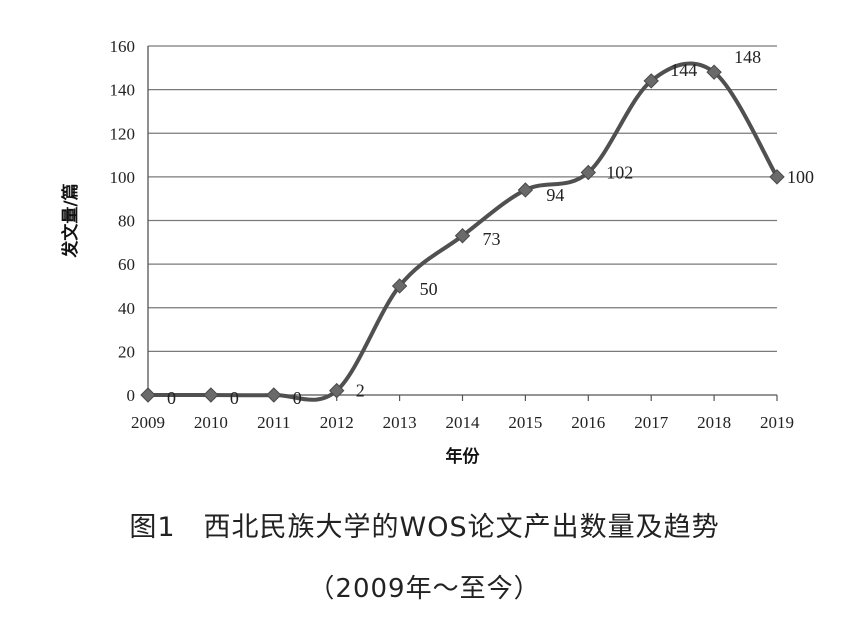  What do you see at coordinates (211, 422) in the screenshot?
I see `x-tick-label: 2010` at bounding box center [211, 422].